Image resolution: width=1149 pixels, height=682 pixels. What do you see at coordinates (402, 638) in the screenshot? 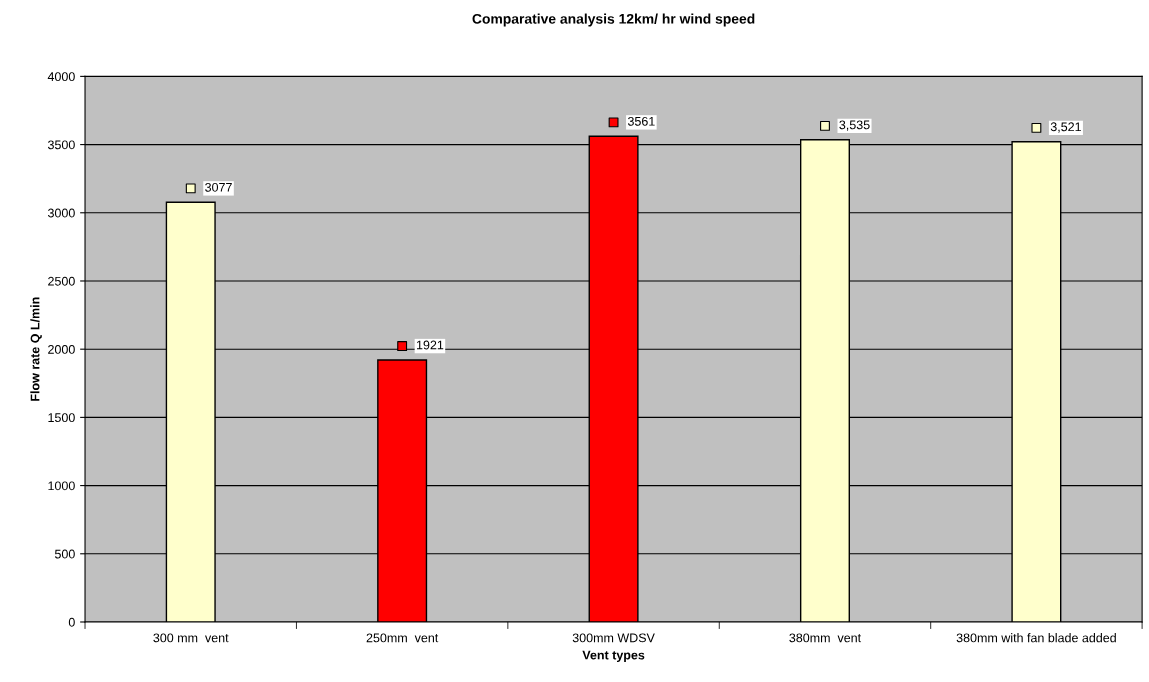
I see `x-tick-label: 250mm vent` at bounding box center [402, 638].